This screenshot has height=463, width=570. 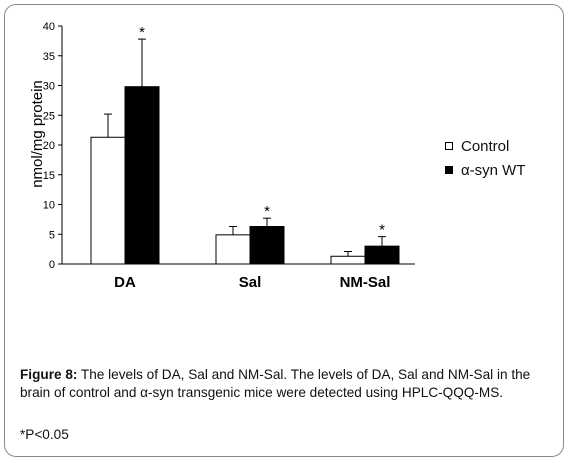 I want to click on figure-label: Figure 8:, so click(x=49, y=374).